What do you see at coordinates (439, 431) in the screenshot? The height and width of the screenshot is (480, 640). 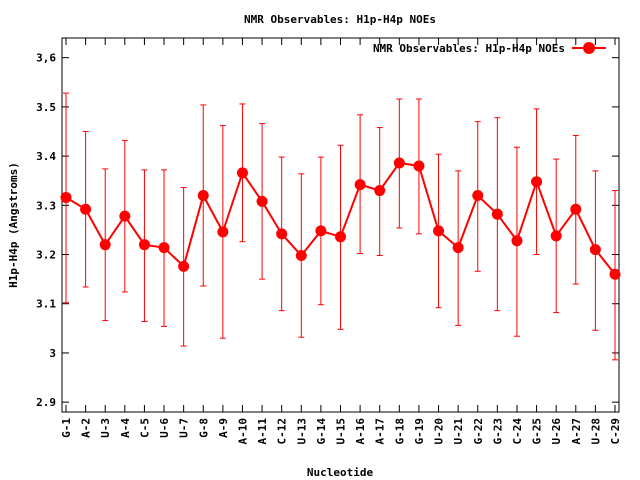 I see `x-tick-label: U-20` at bounding box center [439, 431].